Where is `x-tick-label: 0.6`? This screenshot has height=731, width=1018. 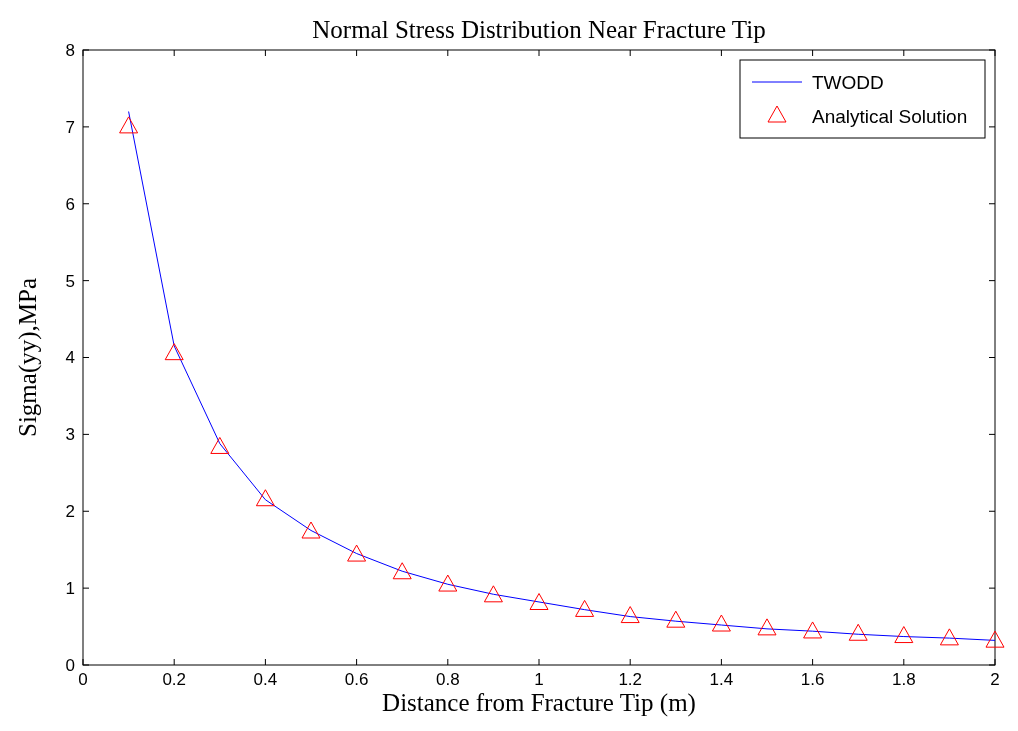
x-tick-label: 0.6 is located at coordinates (356, 679).